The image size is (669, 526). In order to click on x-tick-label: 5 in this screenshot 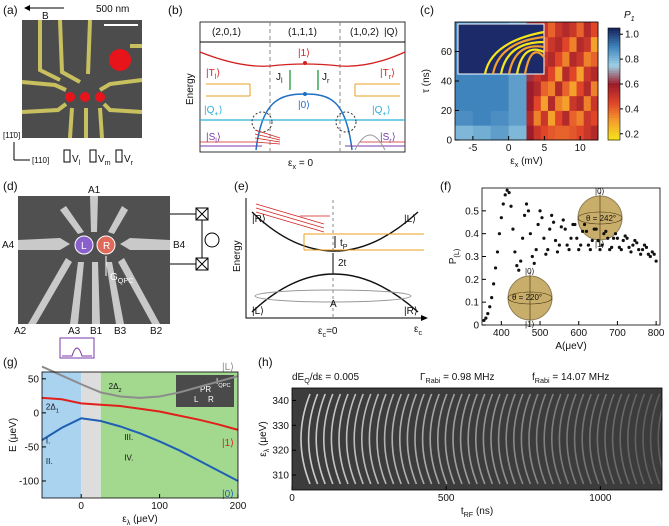, I will do `click(545, 148)`.